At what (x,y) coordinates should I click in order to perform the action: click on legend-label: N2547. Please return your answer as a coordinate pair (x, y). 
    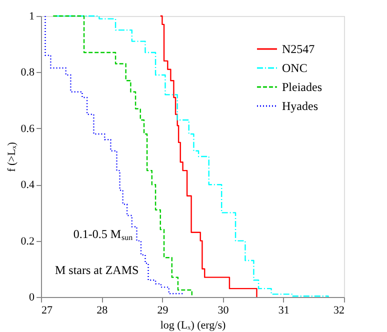
    Looking at the image, I should click on (298, 49).